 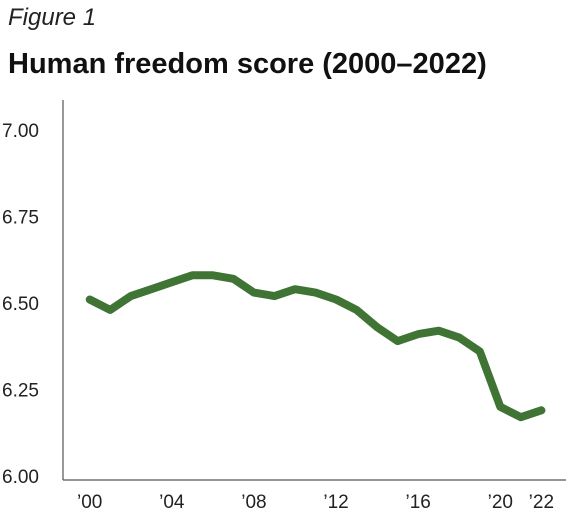 What do you see at coordinates (417, 502) in the screenshot?
I see `x-tick-label: ’16` at bounding box center [417, 502].